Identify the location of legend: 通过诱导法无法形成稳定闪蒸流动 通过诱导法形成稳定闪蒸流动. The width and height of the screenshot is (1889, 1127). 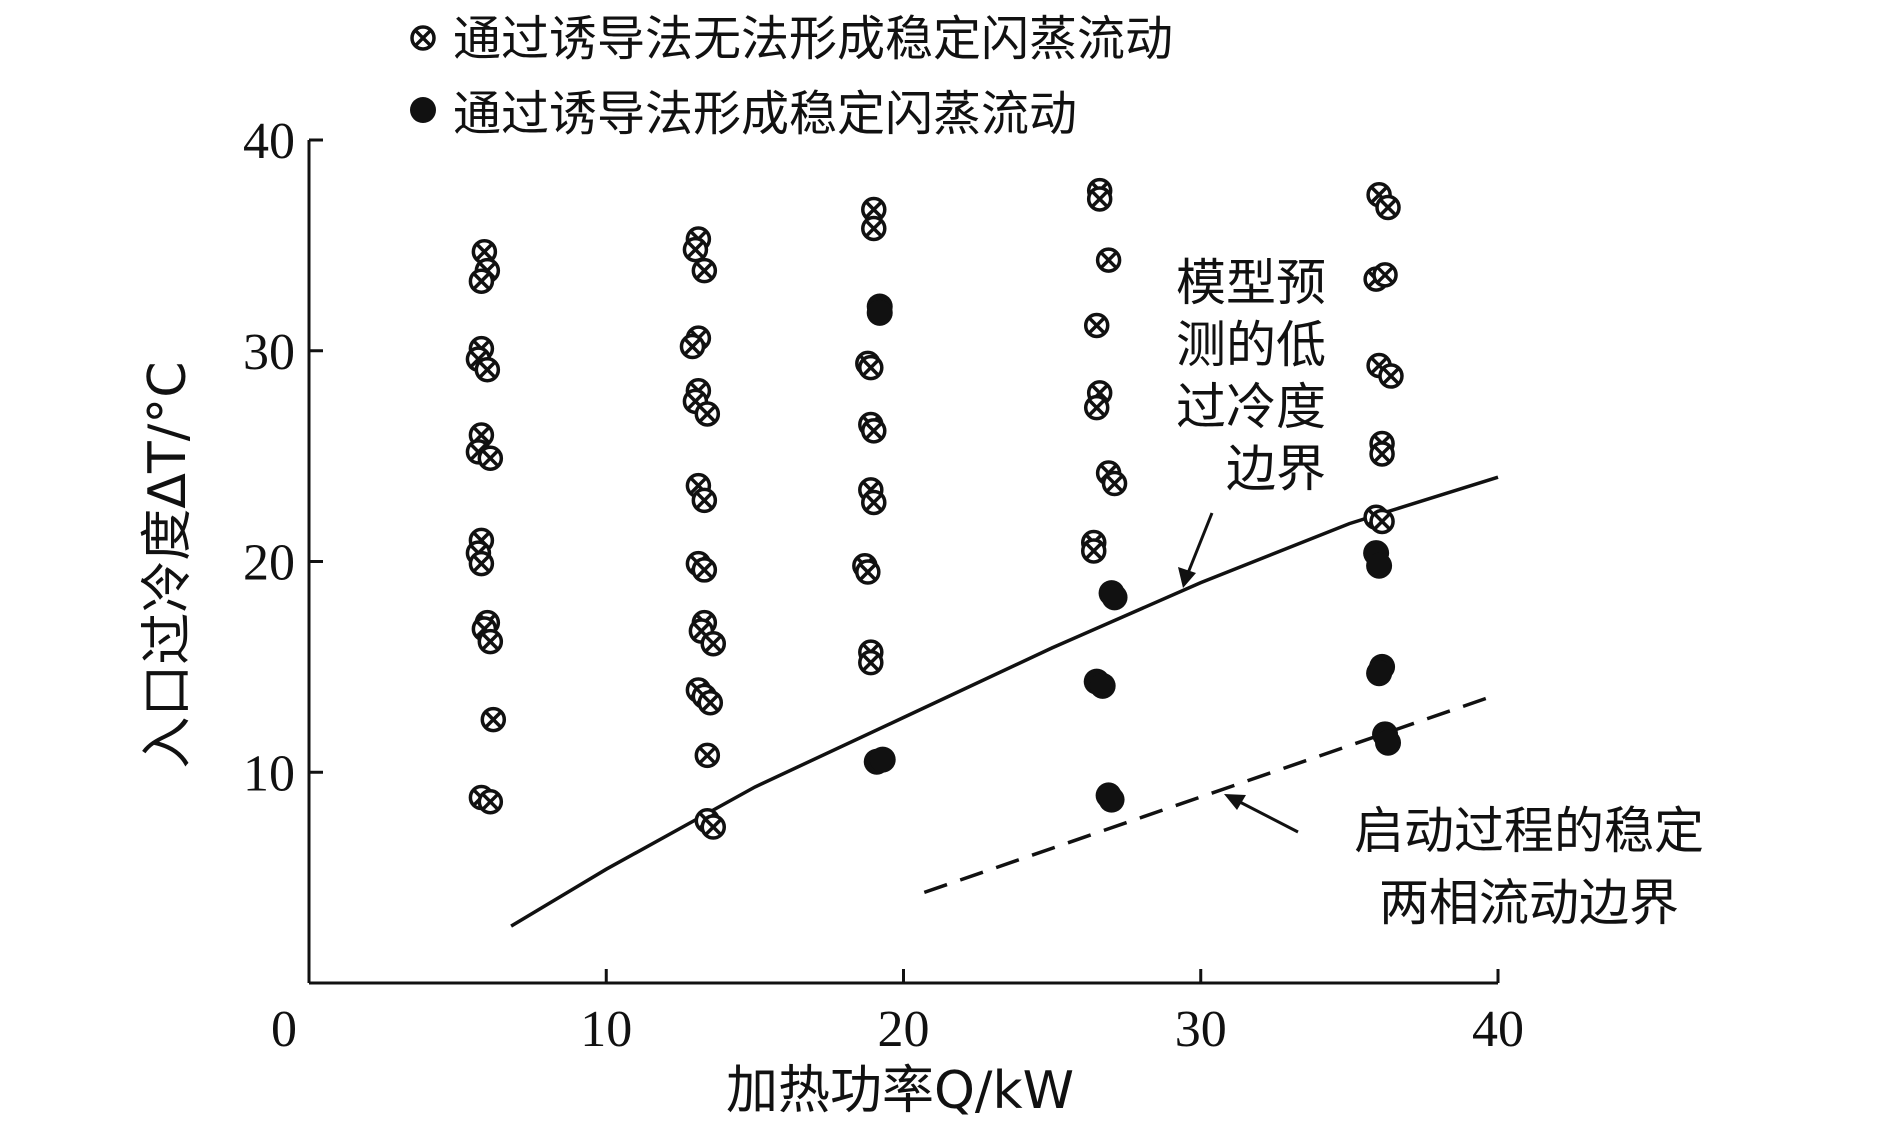
(791, 76).